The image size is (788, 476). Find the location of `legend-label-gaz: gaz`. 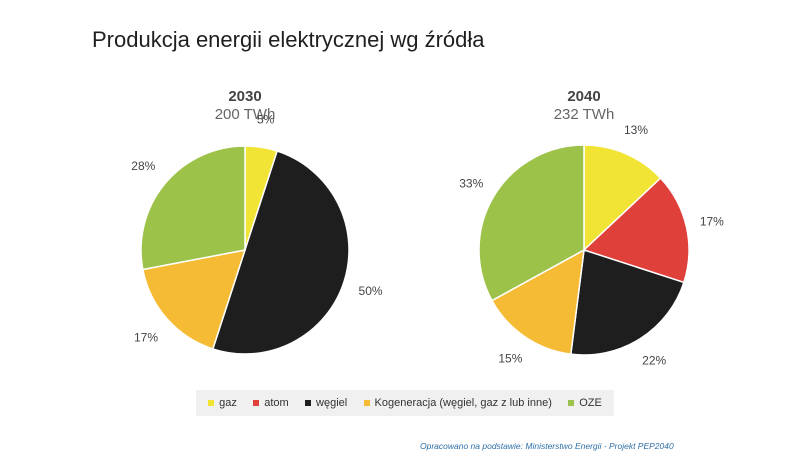

legend-label-gaz: gaz is located at coordinates (228, 403).